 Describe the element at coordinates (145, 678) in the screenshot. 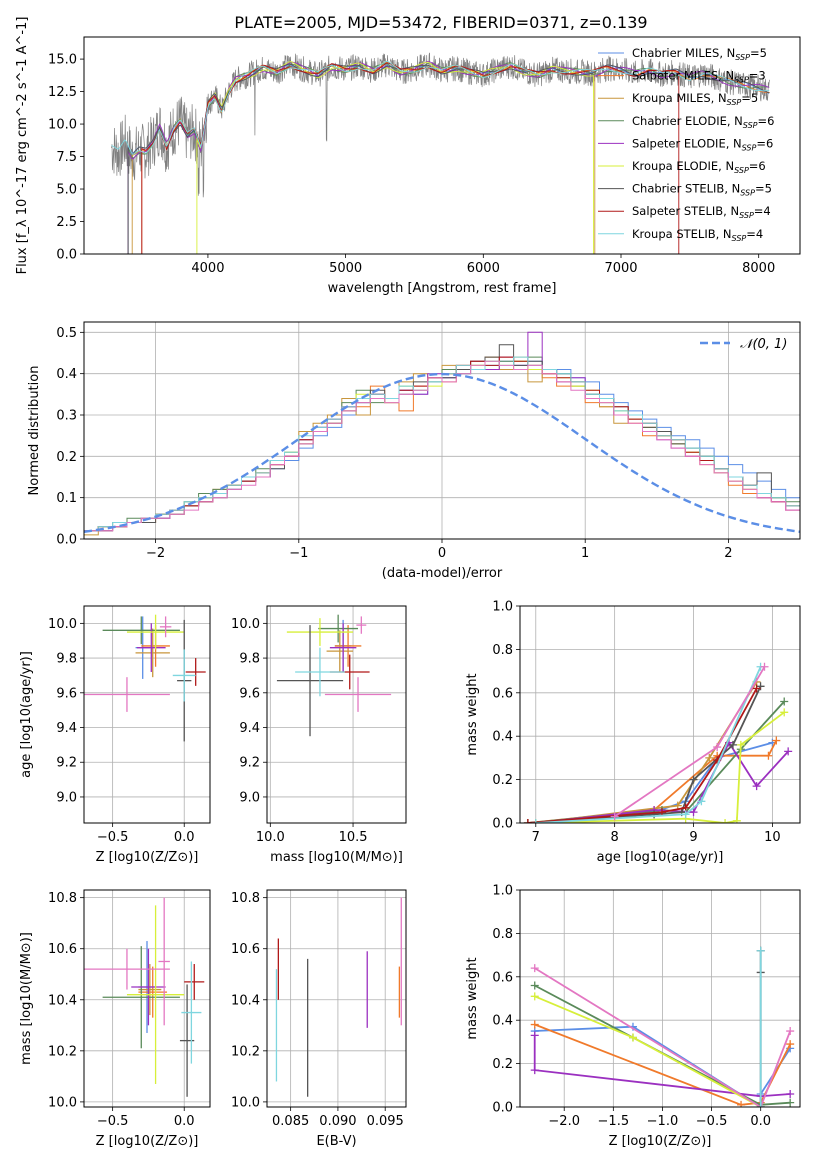

I see `z_age-plot-area` at that location.